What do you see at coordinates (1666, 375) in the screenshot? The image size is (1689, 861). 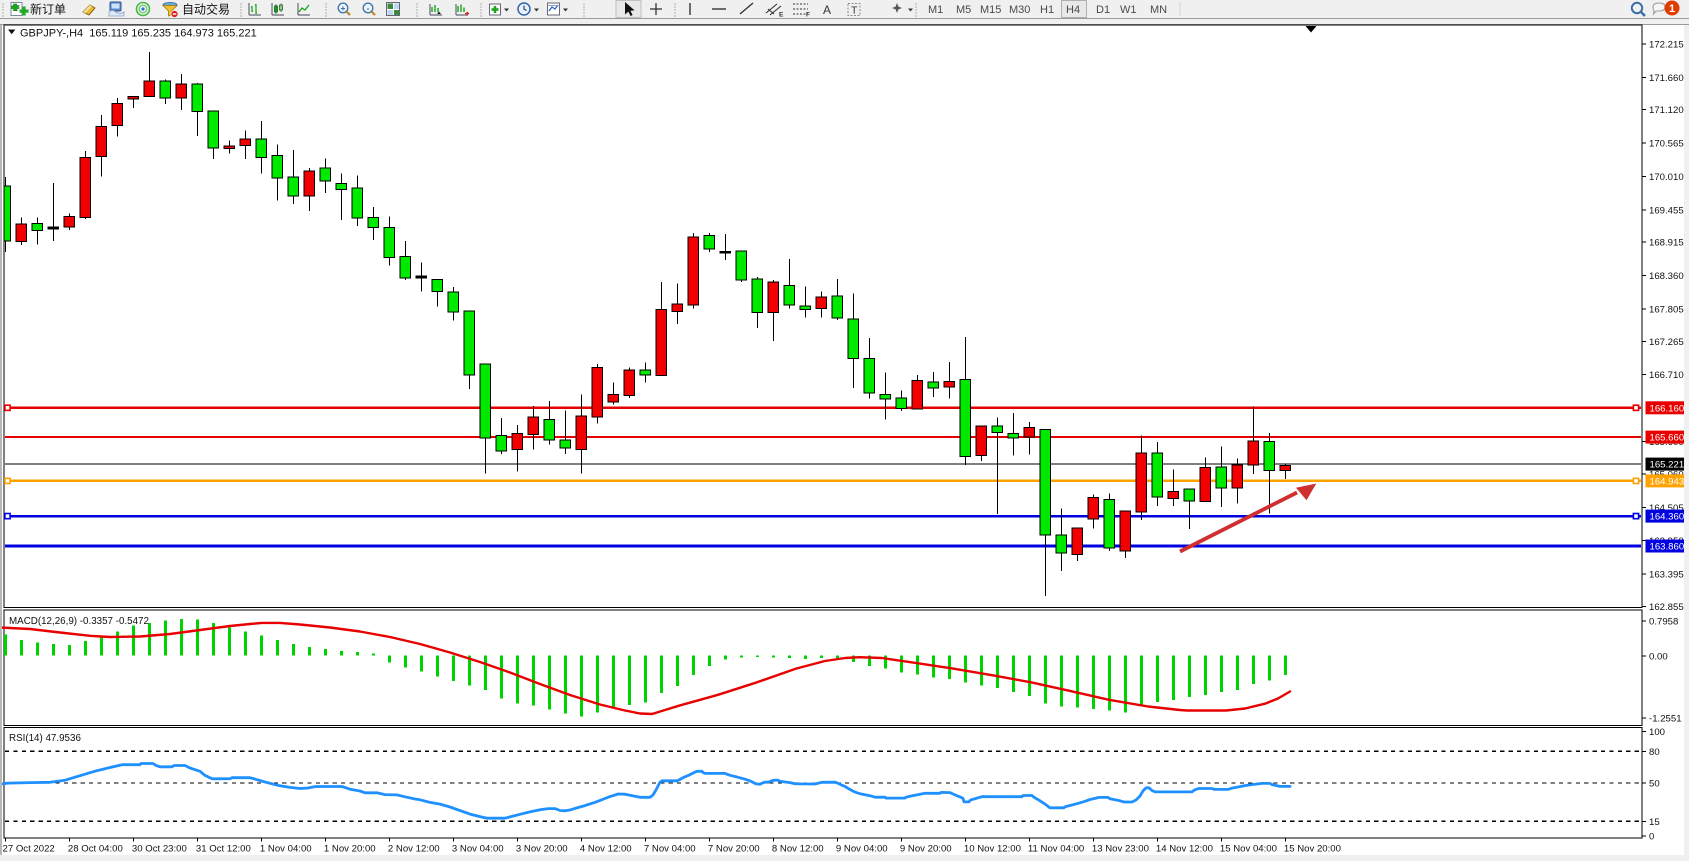 I see `svg-text: 166.710` at bounding box center [1666, 375].